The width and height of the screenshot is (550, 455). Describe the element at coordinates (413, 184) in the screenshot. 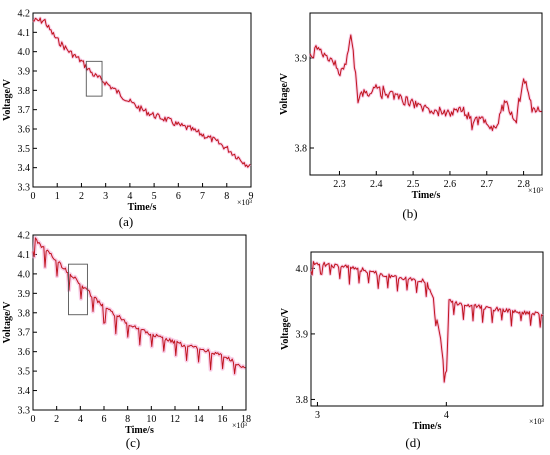

I see `x-tick-label-b: 2.5` at that location.